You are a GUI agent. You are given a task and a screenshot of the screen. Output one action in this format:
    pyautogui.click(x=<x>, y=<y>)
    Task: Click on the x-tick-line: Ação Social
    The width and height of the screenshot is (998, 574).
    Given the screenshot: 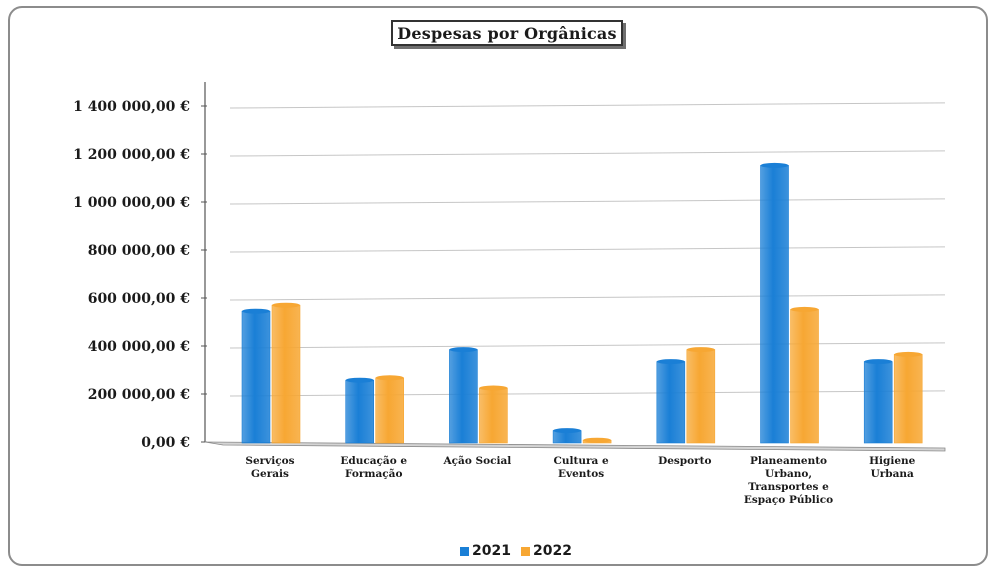 What is the action you would take?
    pyautogui.click(x=477, y=461)
    